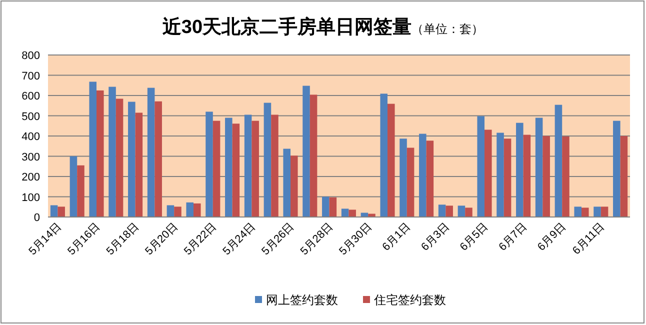 This screenshot has height=325, width=646. What do you see at coordinates (161, 239) in the screenshot?
I see `x-tick-label: 5月20日` at bounding box center [161, 239].